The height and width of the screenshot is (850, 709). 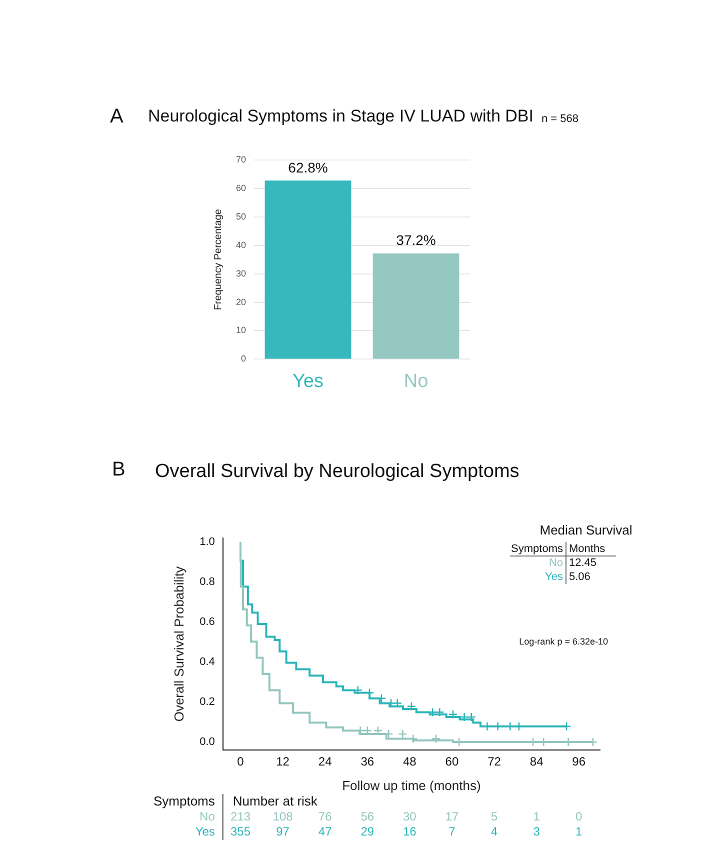 What do you see at coordinates (494, 831) in the screenshot?
I see `text: 4` at bounding box center [494, 831].